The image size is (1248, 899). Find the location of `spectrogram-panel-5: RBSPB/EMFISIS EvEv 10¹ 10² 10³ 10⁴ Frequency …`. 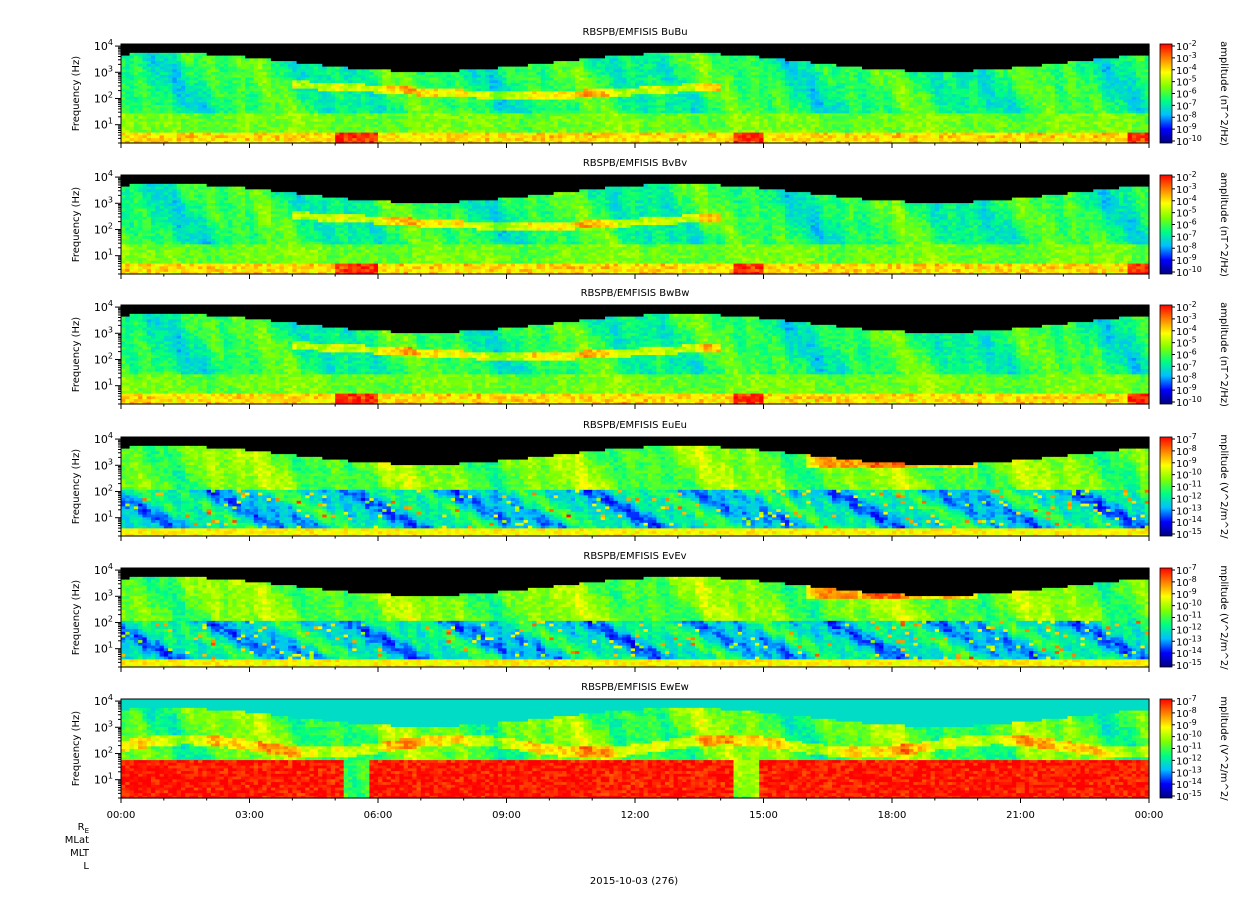

spectrogram-panel-5: RBSPB/EMFISIS EvEv 10¹ 10² 10³ 10⁴ Frequency … is located at coordinates (650, 611).